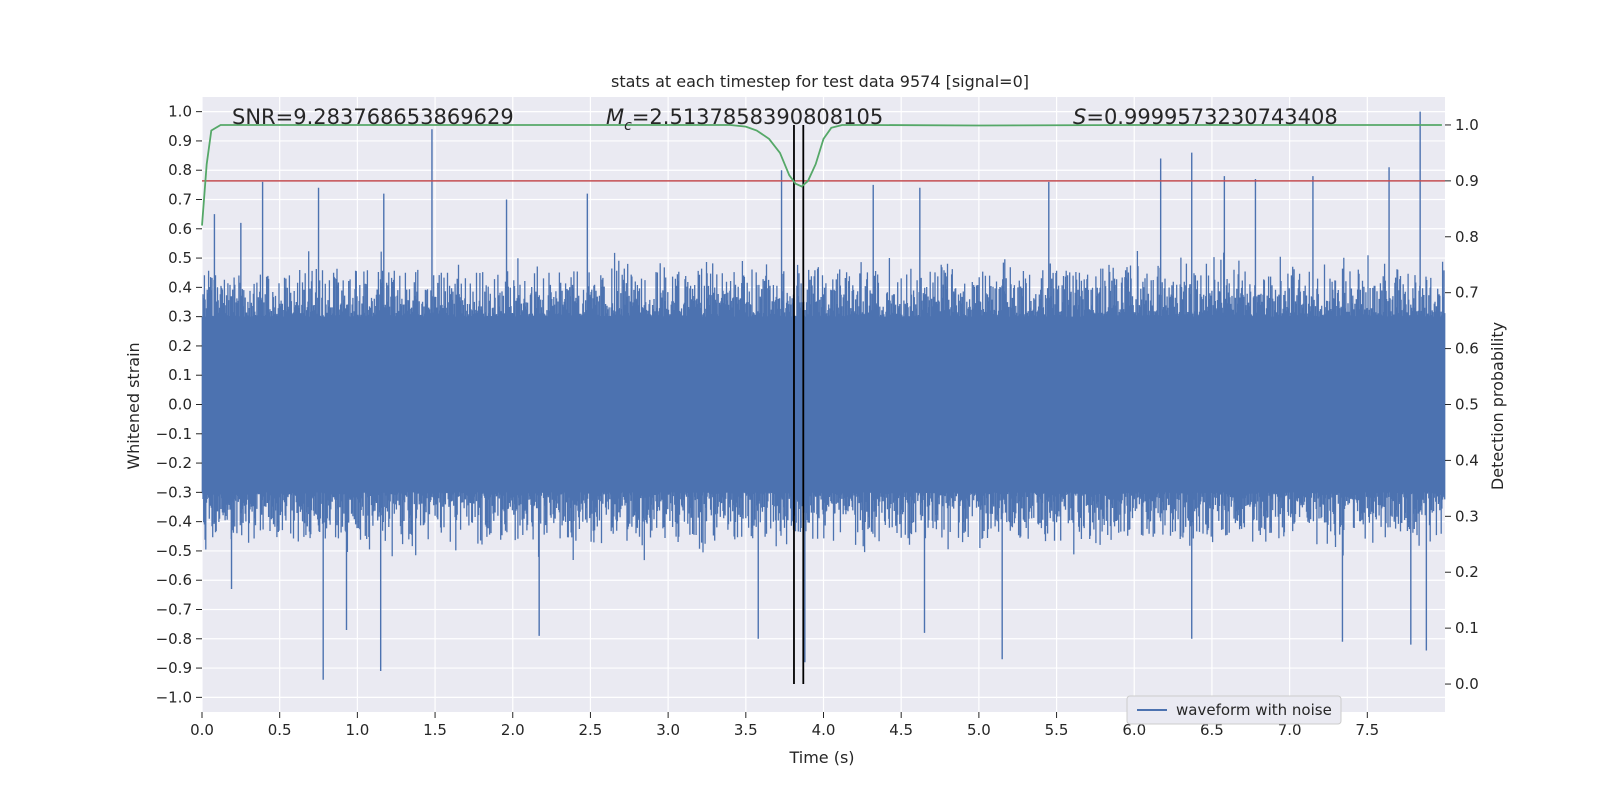 This screenshot has width=1600, height=800. I want to click on y2-tick-label: 0.9, so click(1467, 181).